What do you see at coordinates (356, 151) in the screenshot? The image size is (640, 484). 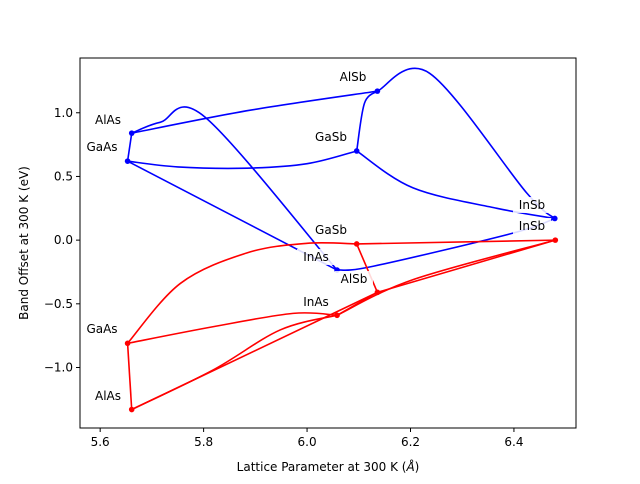 I see `upper-point-gasb` at bounding box center [356, 151].